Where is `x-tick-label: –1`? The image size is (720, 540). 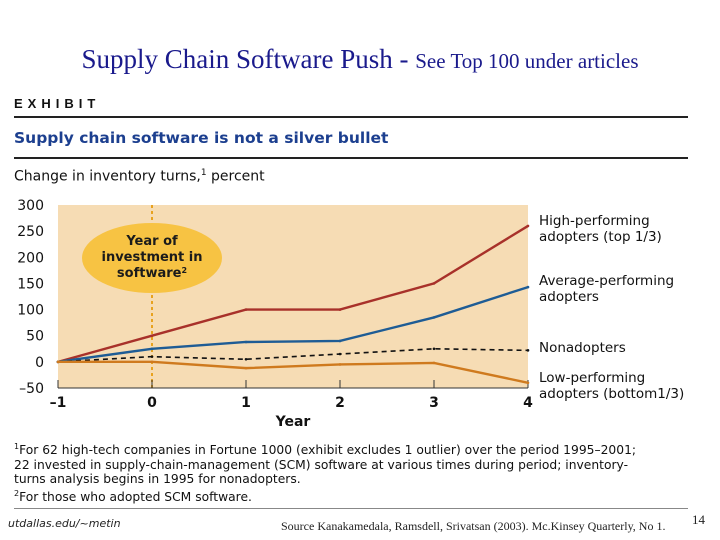
x-tick-label: –1 is located at coordinates (58, 403).